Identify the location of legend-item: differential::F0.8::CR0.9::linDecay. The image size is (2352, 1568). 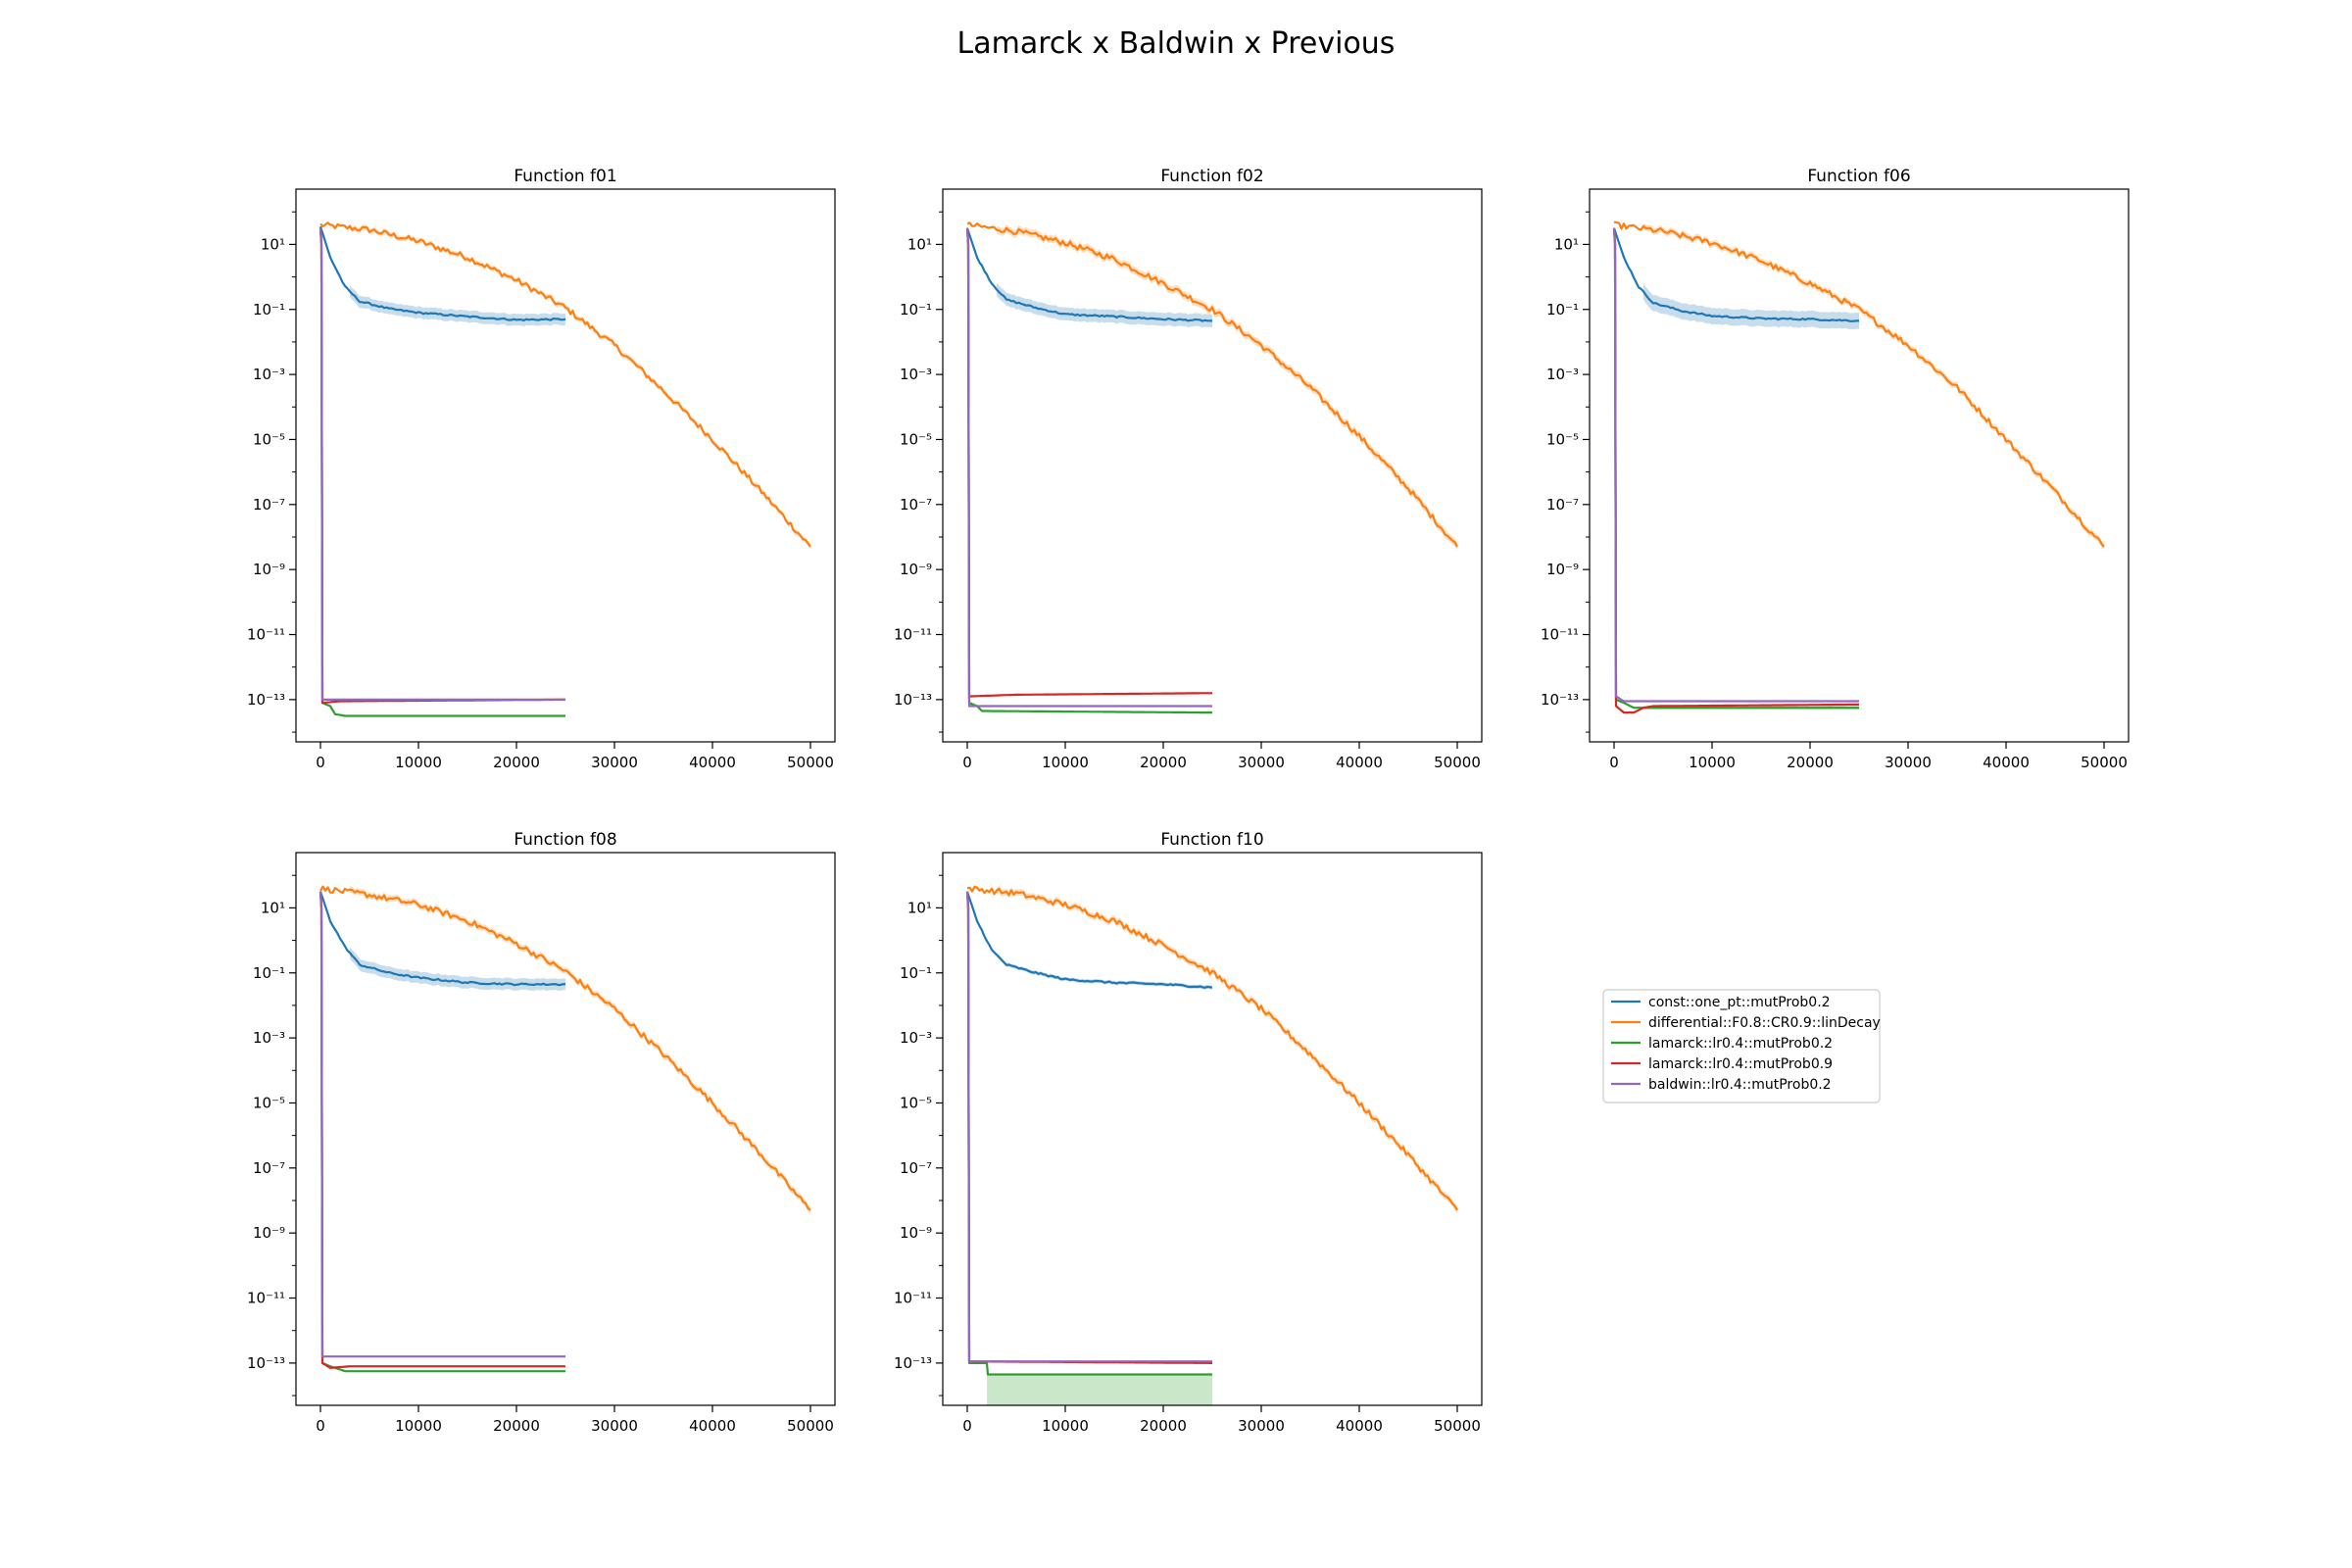
(1746, 1023).